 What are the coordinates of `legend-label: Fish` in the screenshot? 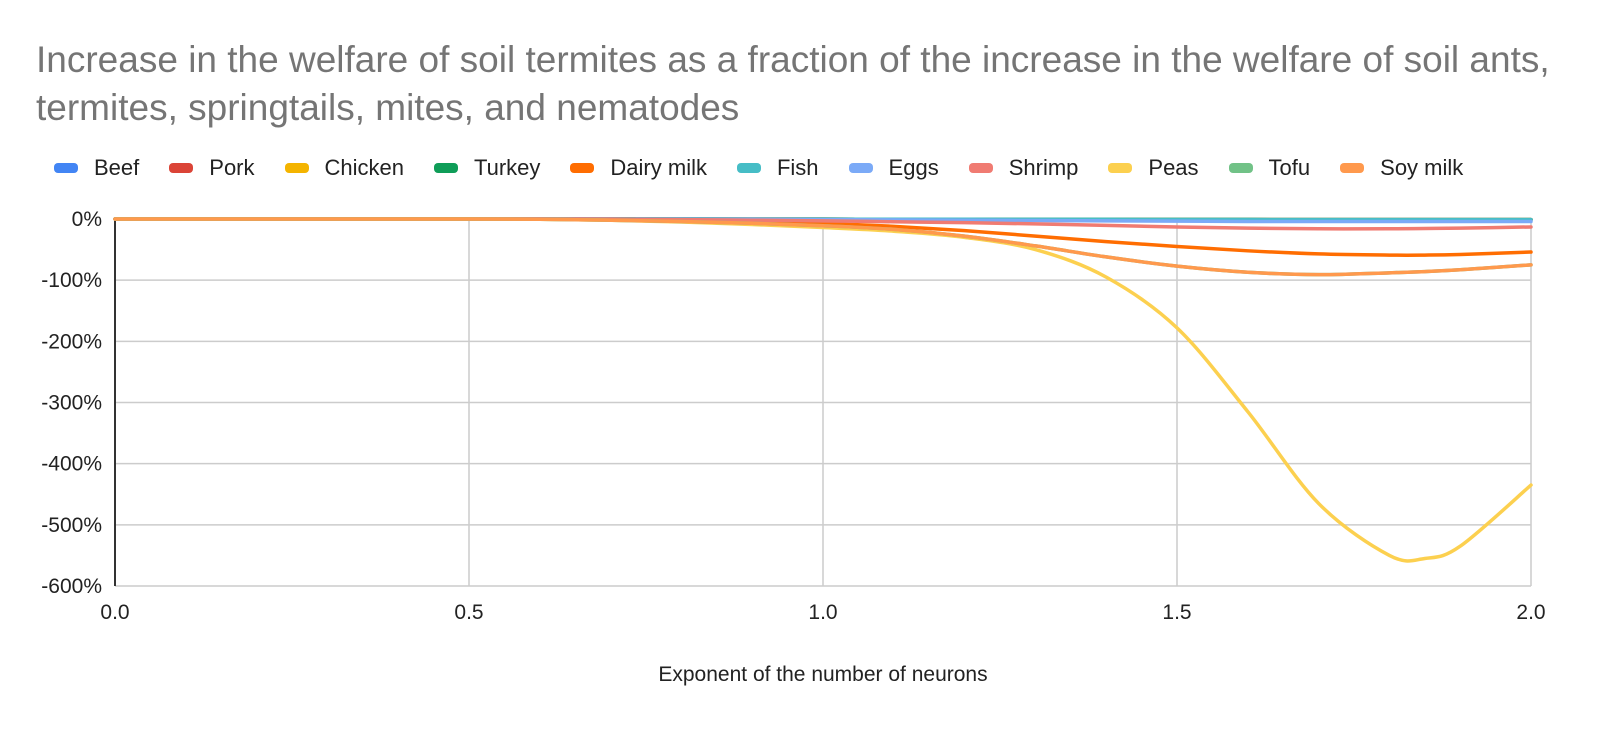 It's located at (797, 167).